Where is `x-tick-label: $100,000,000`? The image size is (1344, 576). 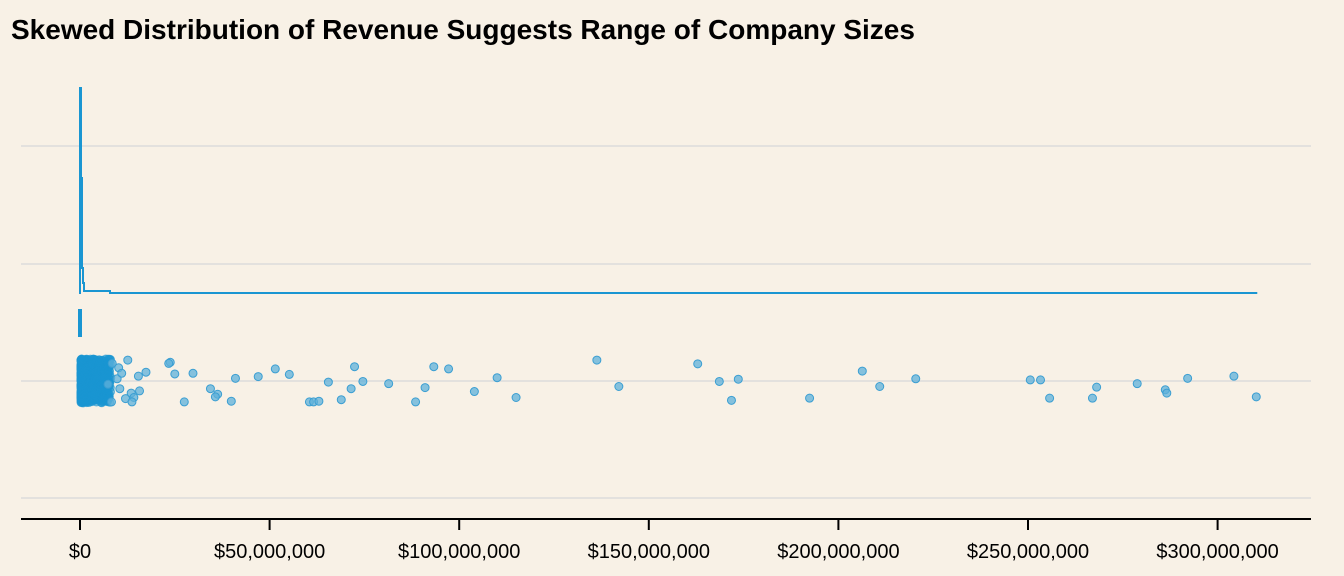
x-tick-label: $100,000,000 is located at coordinates (459, 552).